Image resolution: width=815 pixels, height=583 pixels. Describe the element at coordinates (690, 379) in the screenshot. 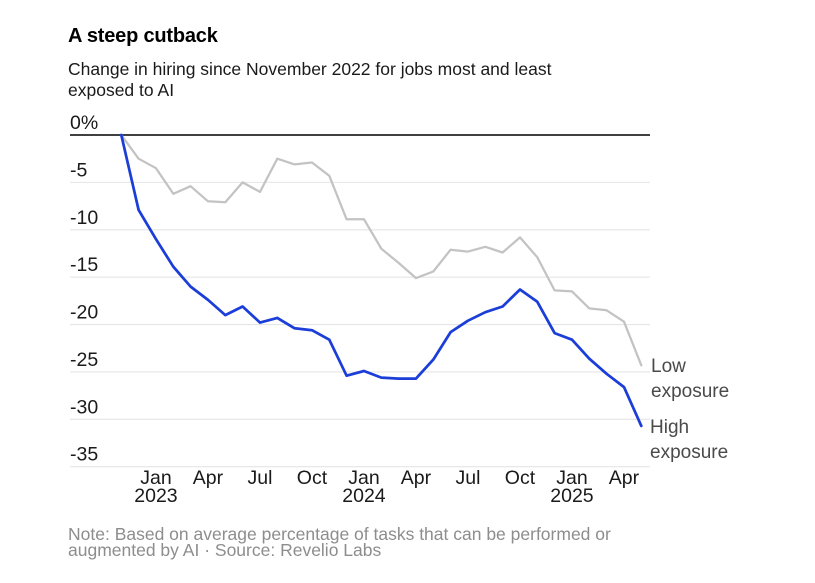

I see `series-label-low-exposure: Low exposure` at that location.